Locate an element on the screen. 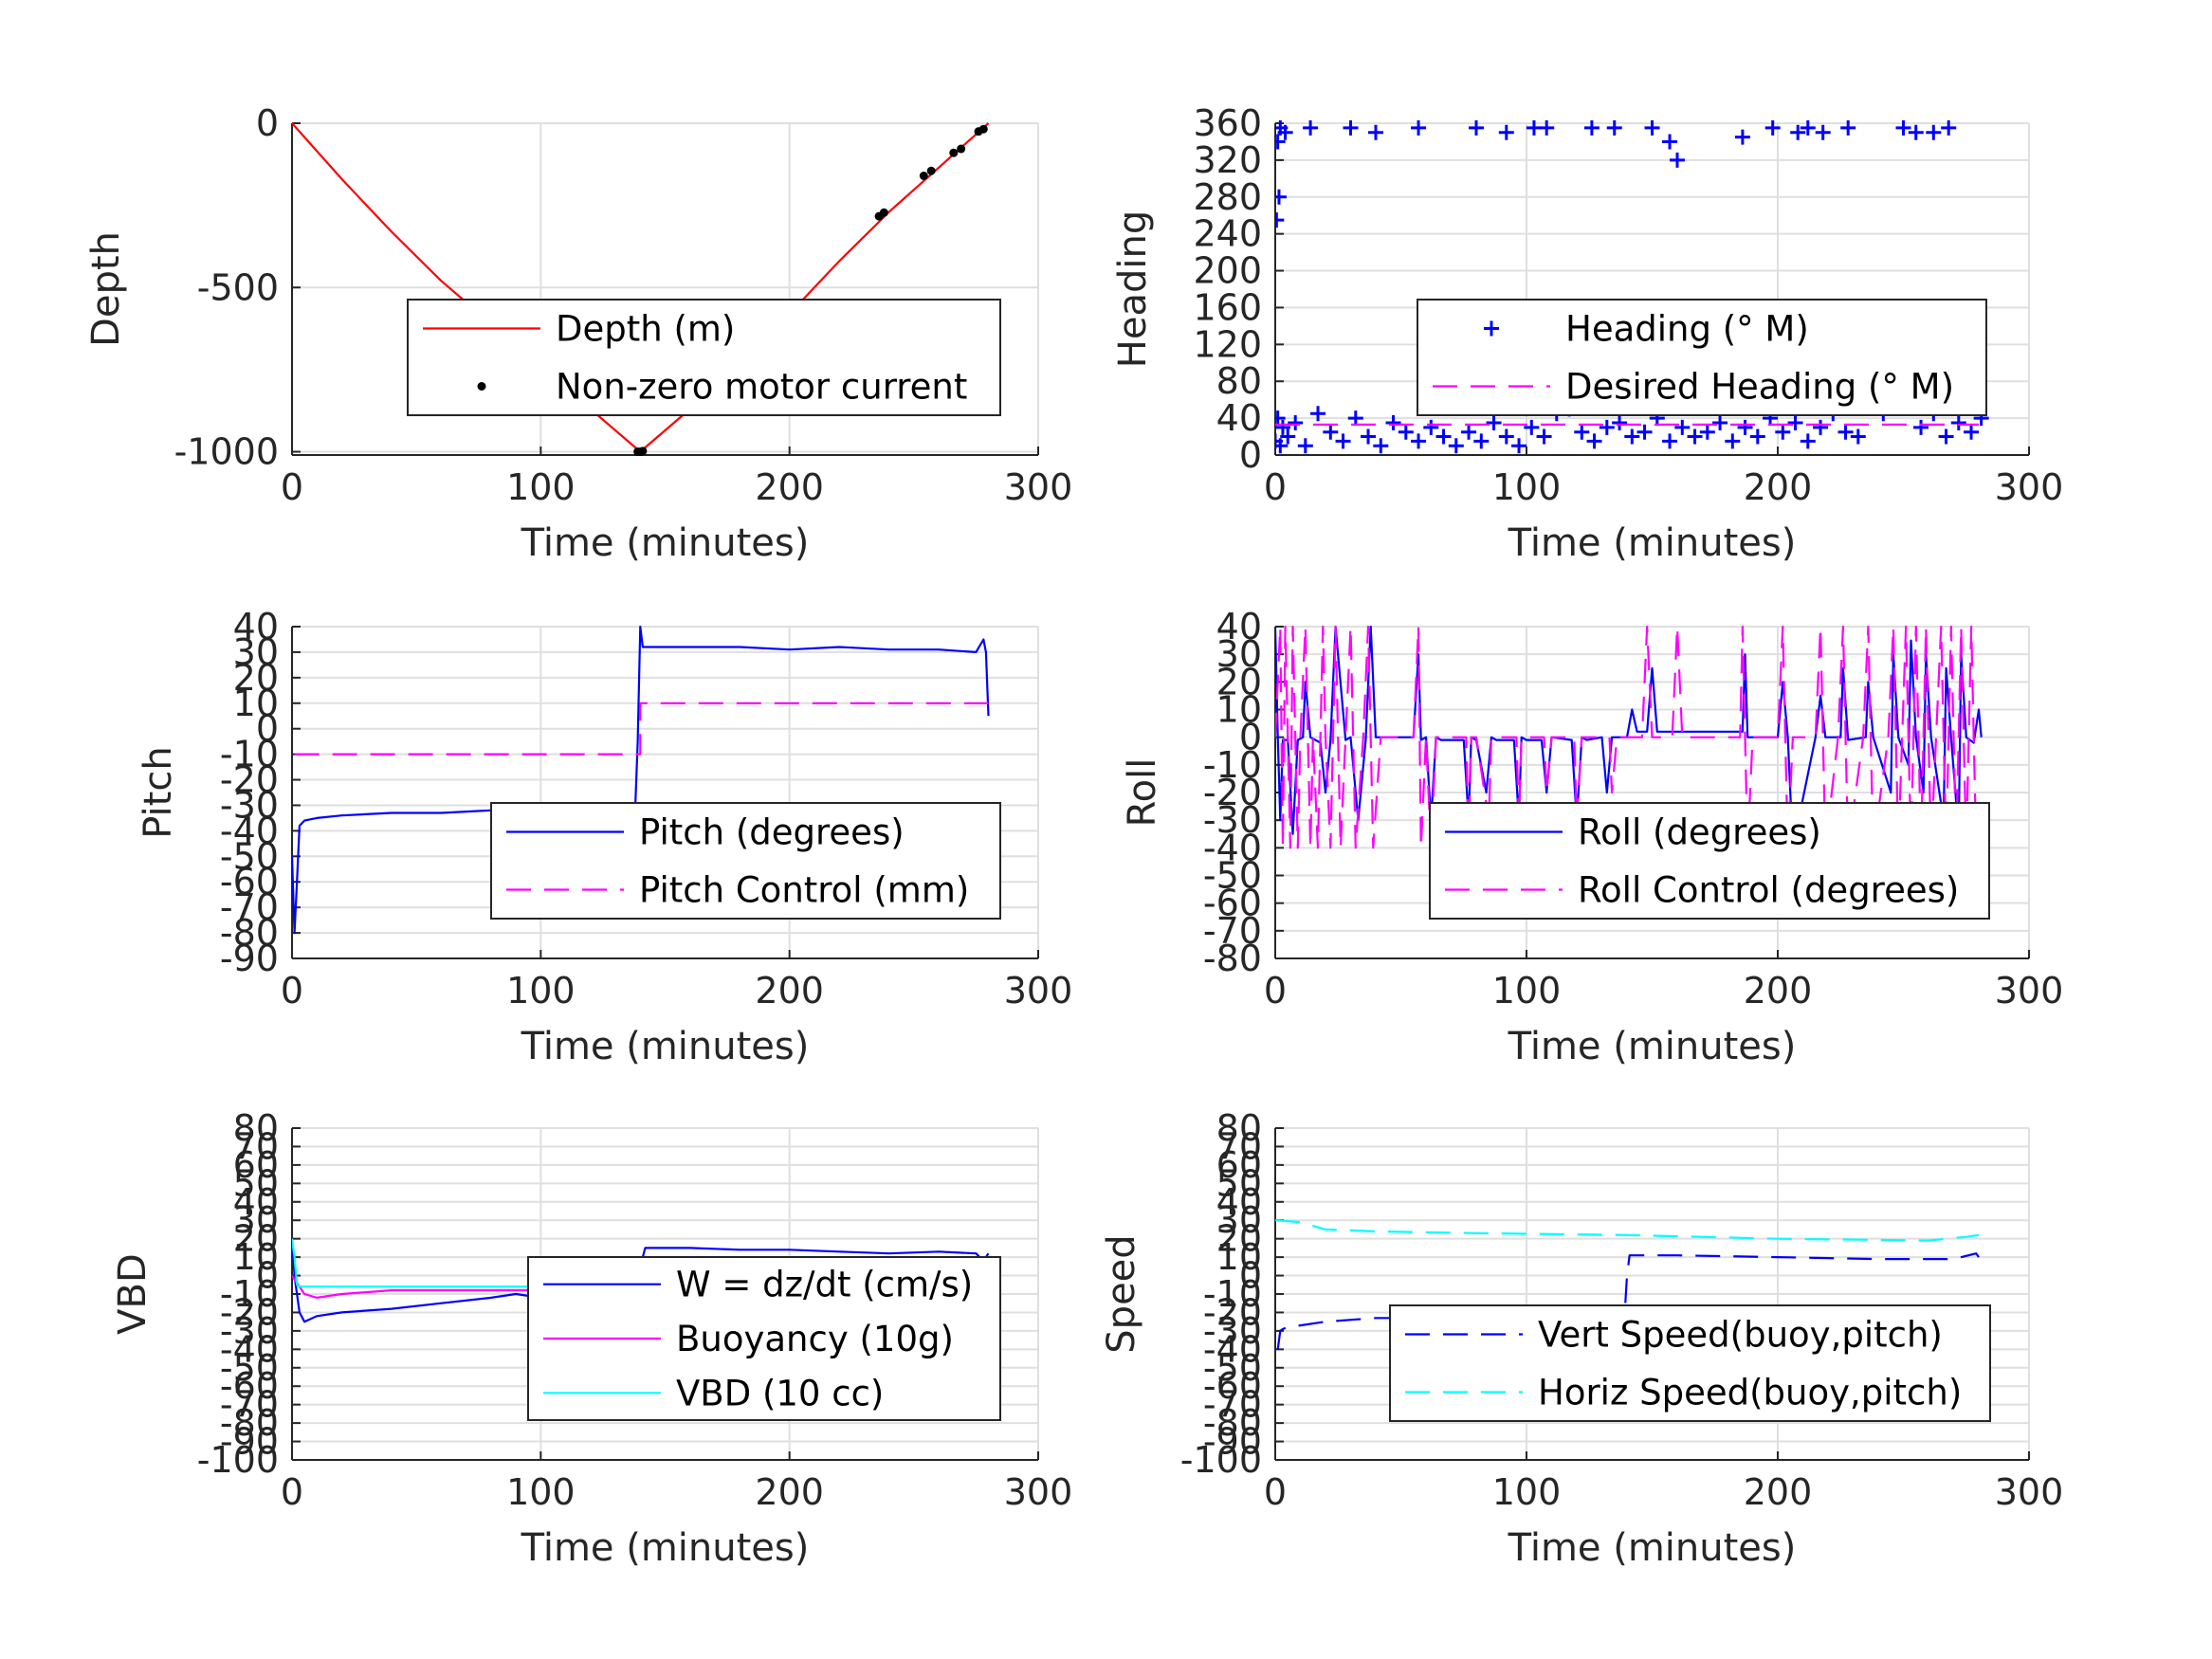 The height and width of the screenshot is (1659, 2212). depth-legend-box is located at coordinates (704, 357).